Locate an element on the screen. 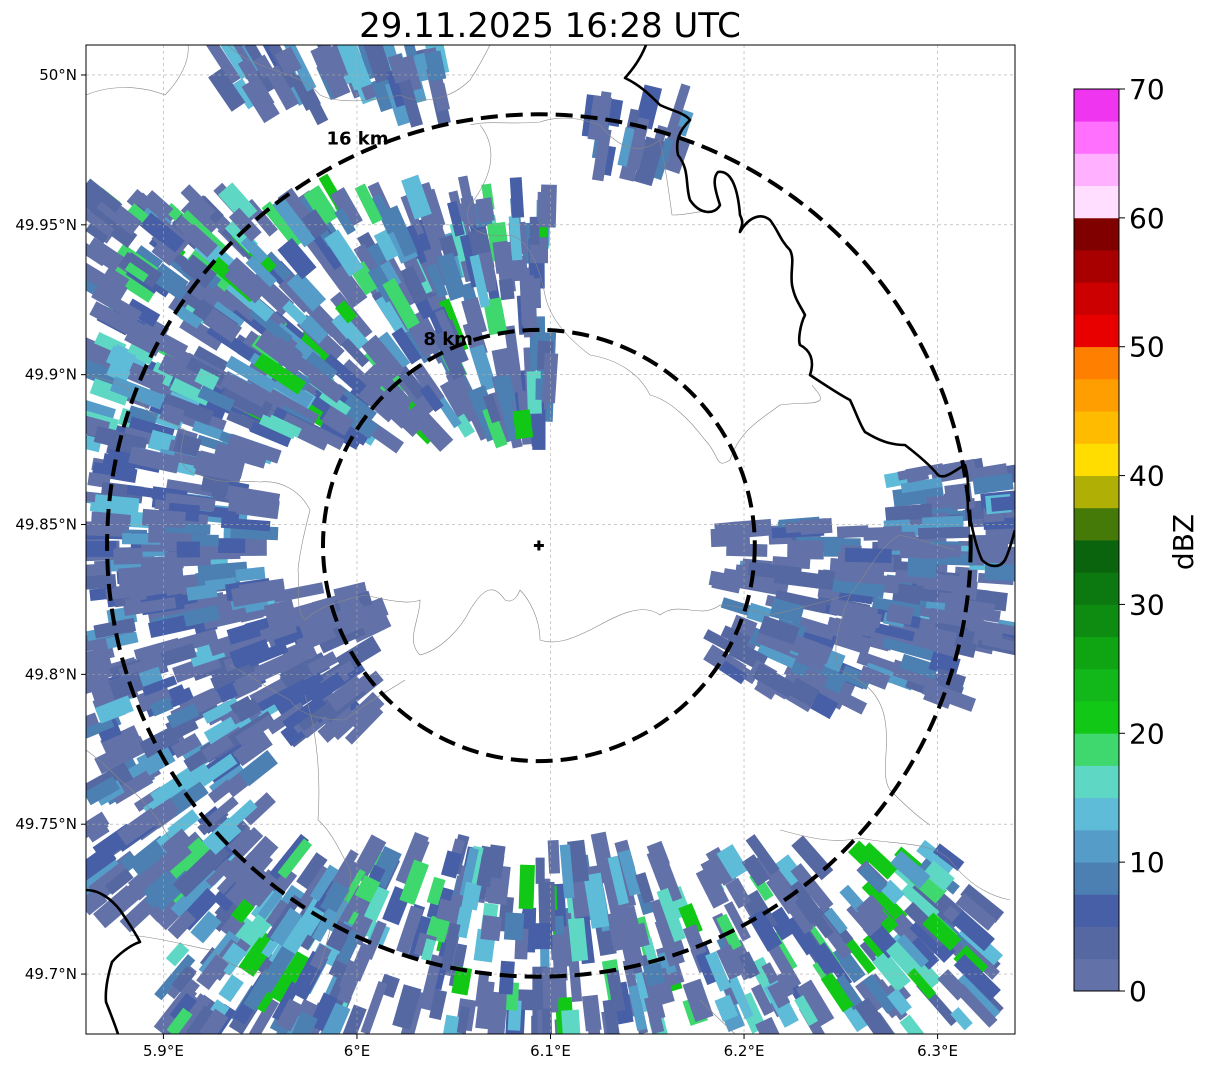 This screenshot has height=1069, width=1207. colorbar: 0 10 20 30 40 50 60 70 dBZ is located at coordinates (1136, 540).